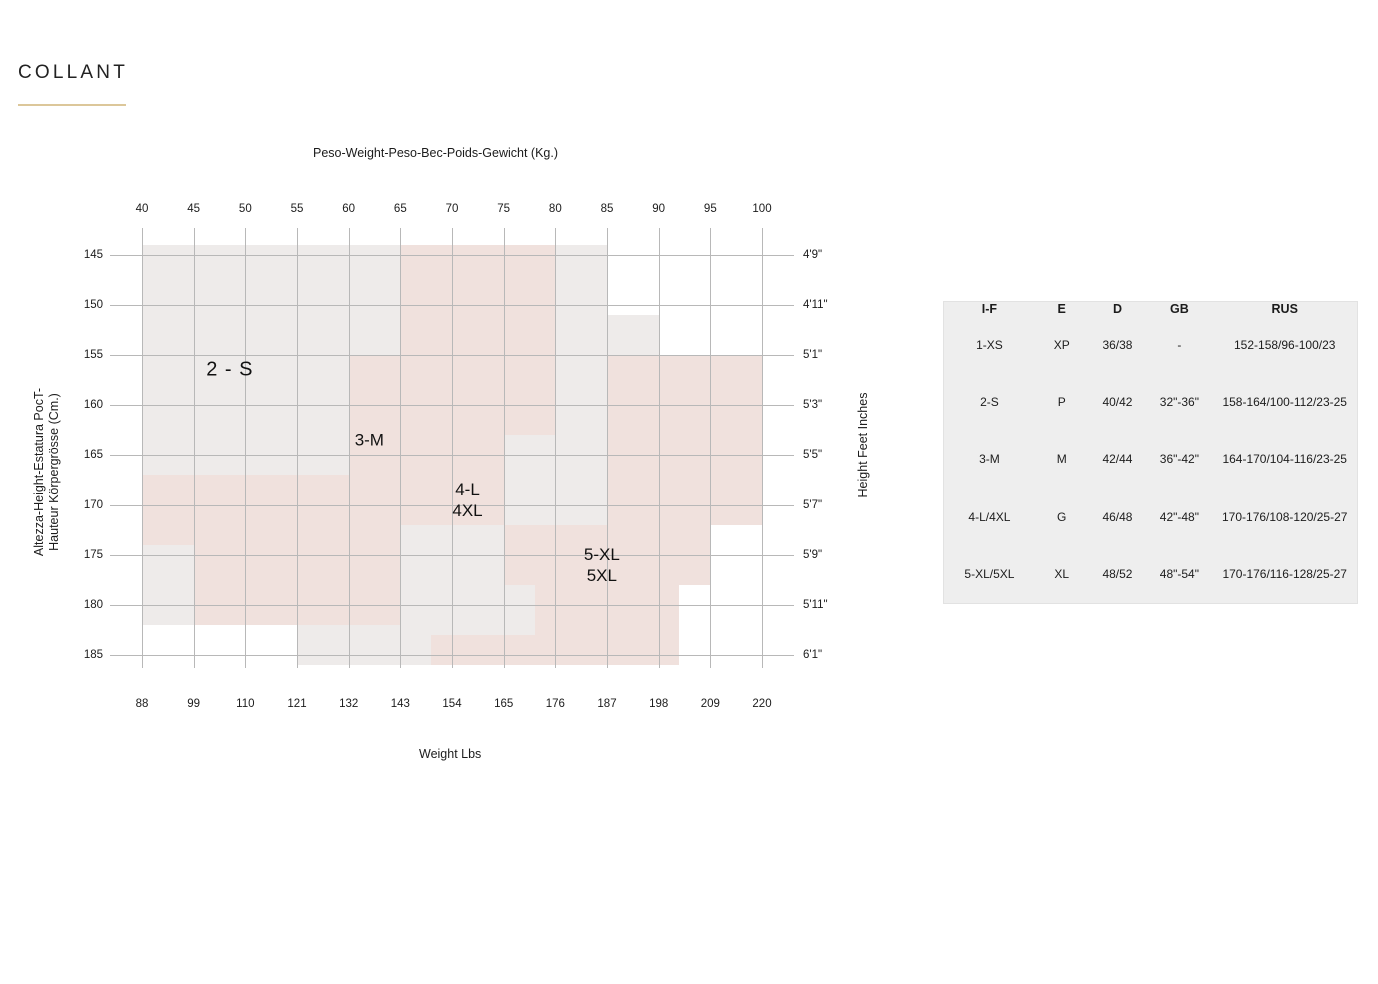 This screenshot has height=984, width=1378. What do you see at coordinates (555, 209) in the screenshot?
I see `x-tick-kg: 80` at bounding box center [555, 209].